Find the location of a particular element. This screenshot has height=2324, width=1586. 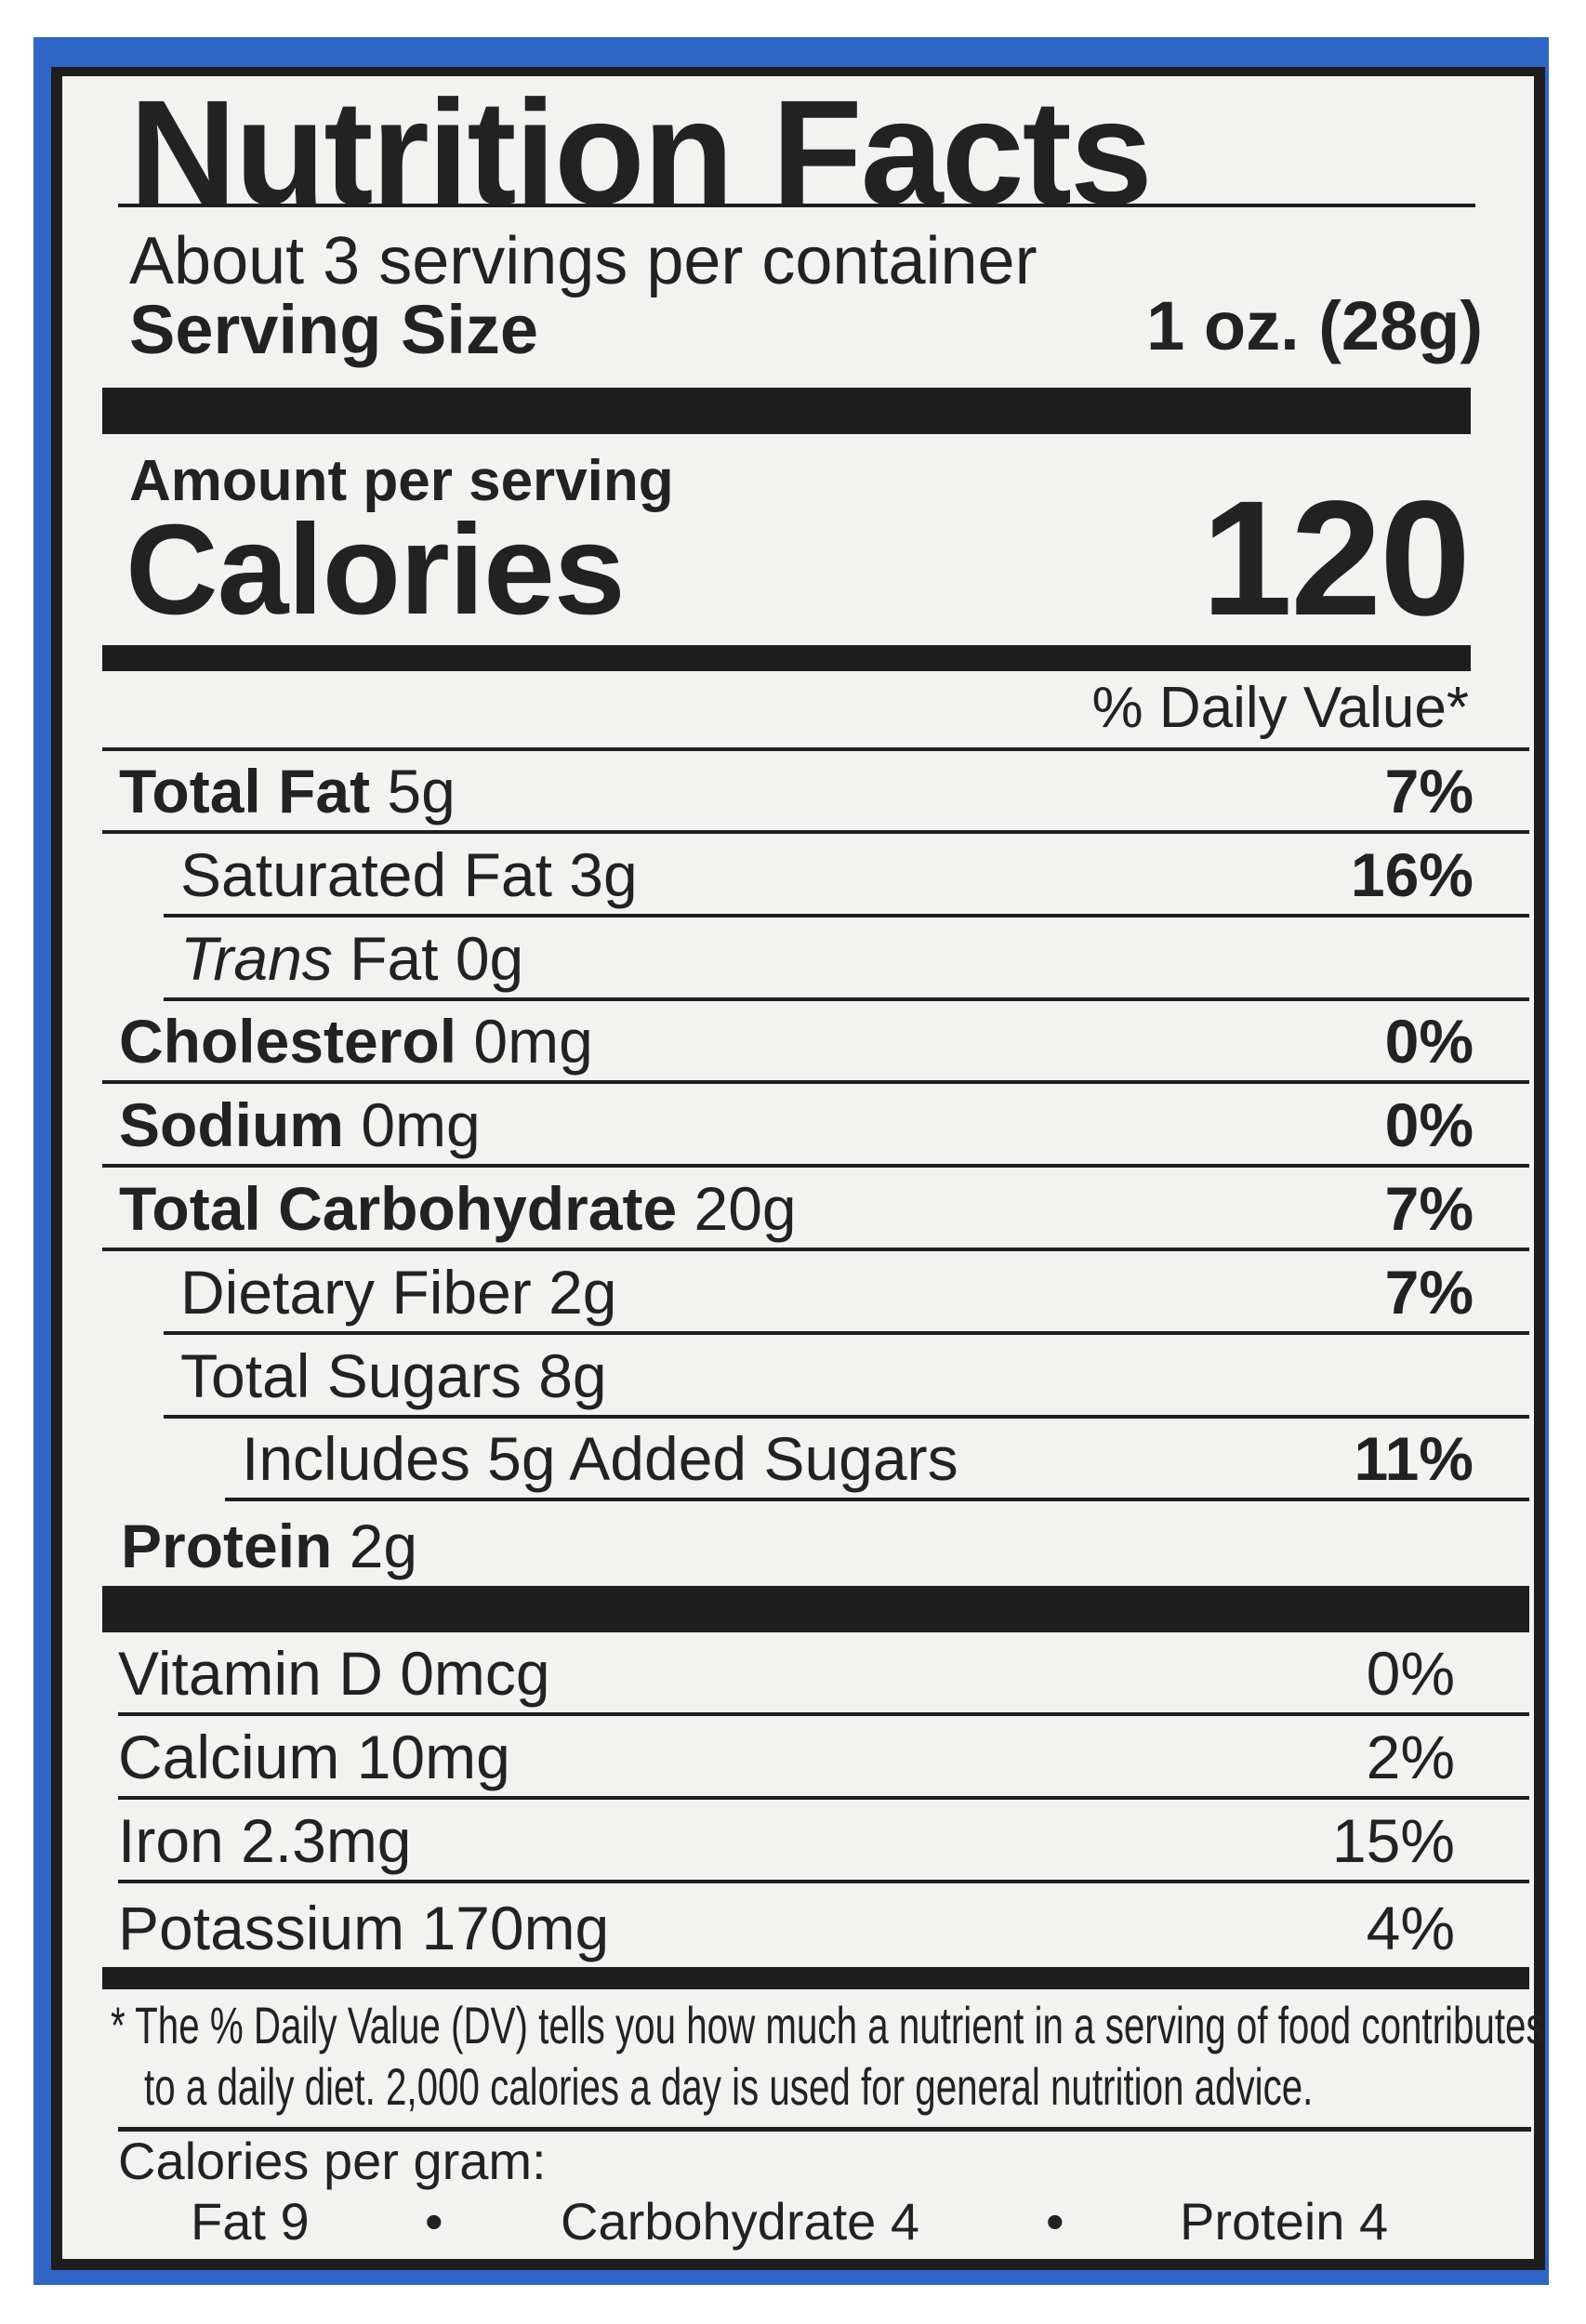

nutrient-daily-value: 16% is located at coordinates (1412, 874).